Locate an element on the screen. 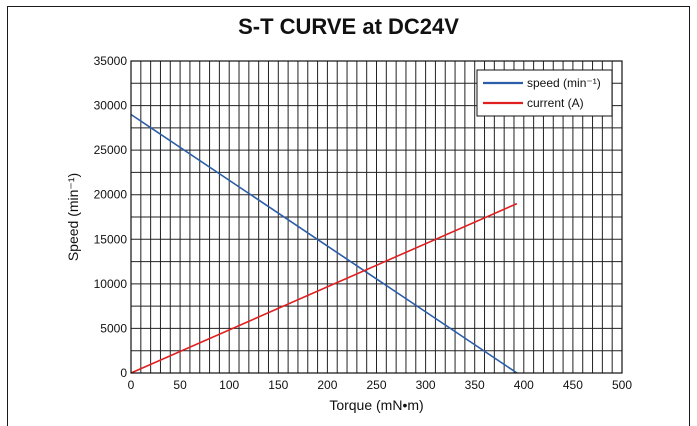 This screenshot has width=697, height=426. x-tick-label: 350 is located at coordinates (475, 385).